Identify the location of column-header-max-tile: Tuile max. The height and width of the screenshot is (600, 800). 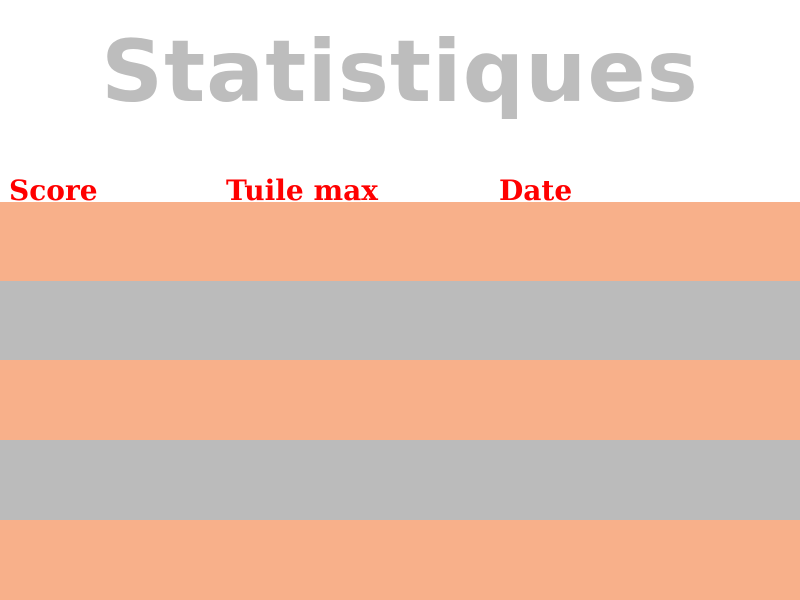
(302, 188).